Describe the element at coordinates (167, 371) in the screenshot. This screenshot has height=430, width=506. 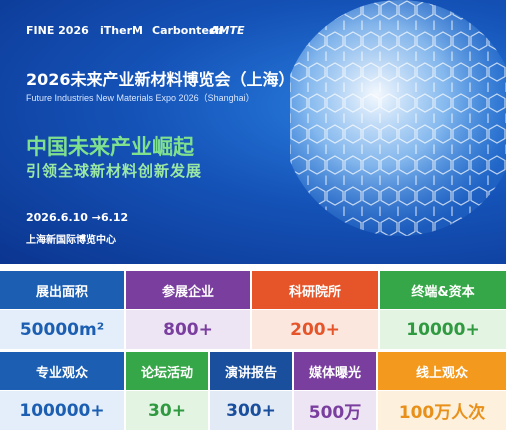
I see `stat-label: 论坛活动` at that location.